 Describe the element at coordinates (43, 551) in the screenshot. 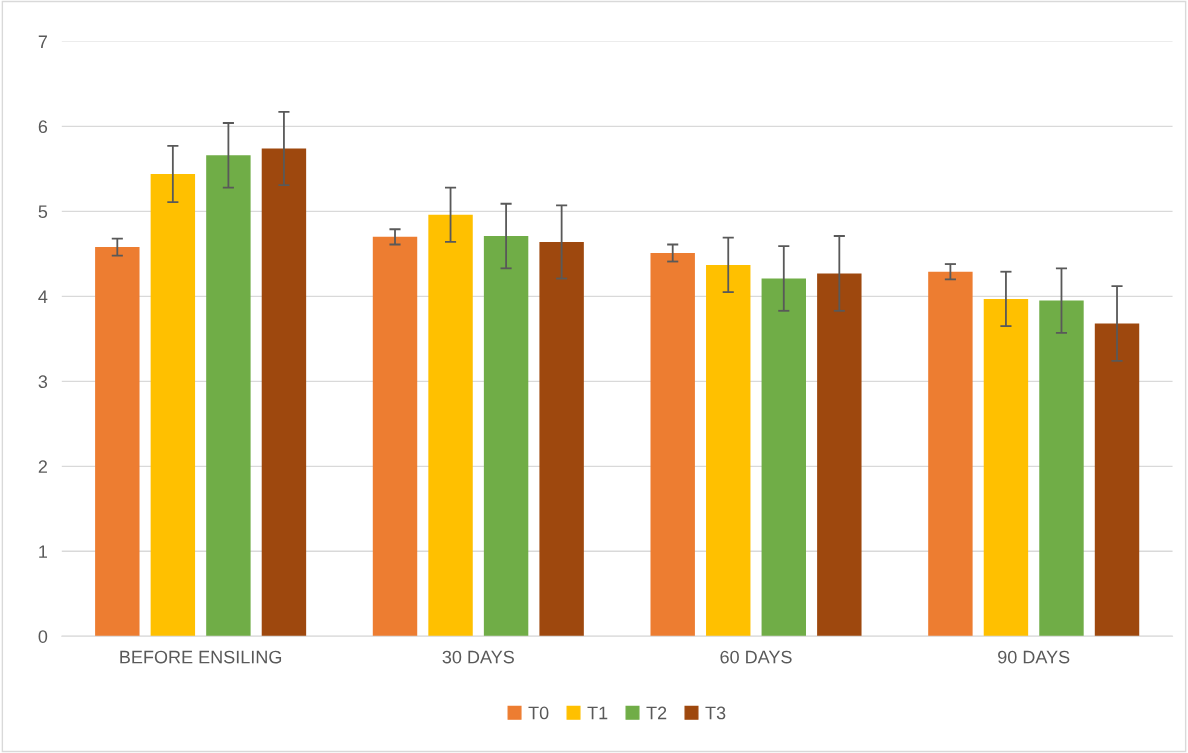

I see `y-tick-label: 1` at that location.